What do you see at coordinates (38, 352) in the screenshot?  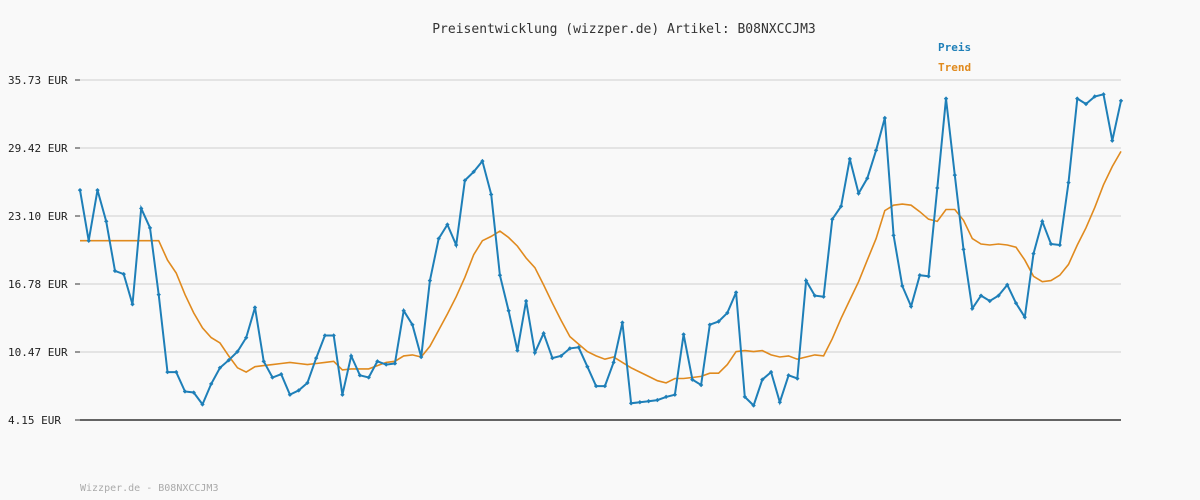 I see `y-tick-label: 10.47 EUR` at bounding box center [38, 352].